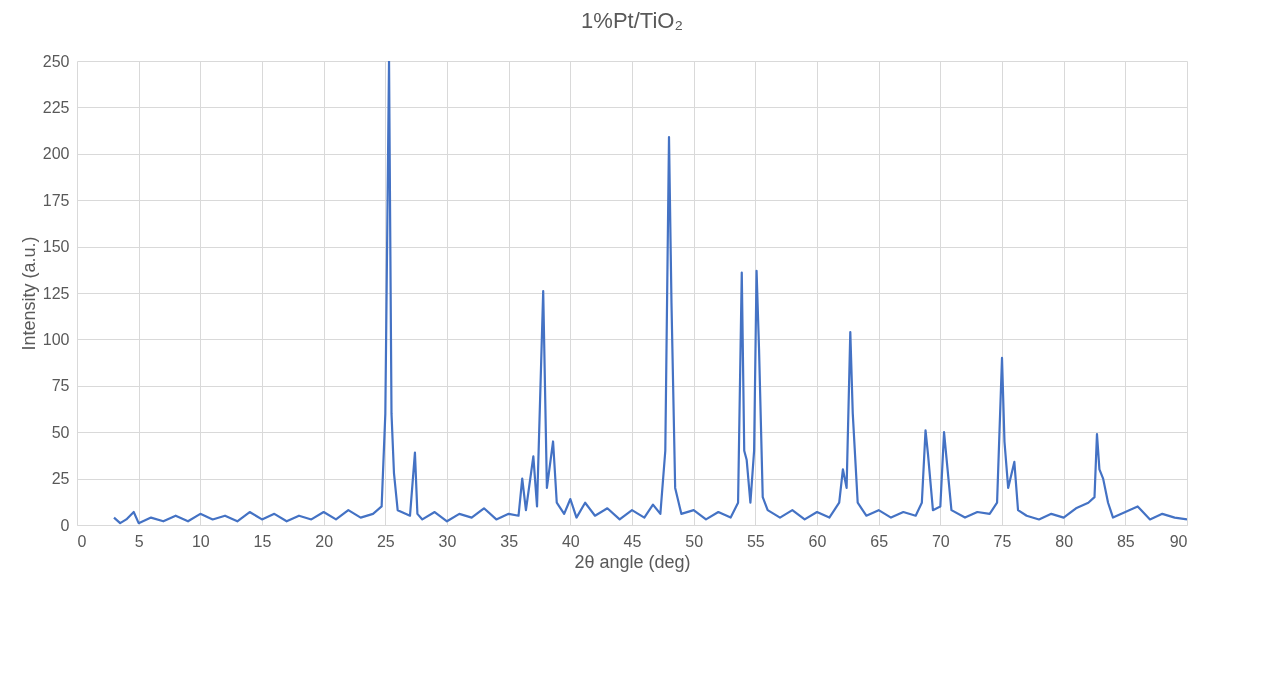 This screenshot has height=684, width=1282. What do you see at coordinates (1064, 541) in the screenshot?
I see `x-tick-label: 80` at bounding box center [1064, 541].